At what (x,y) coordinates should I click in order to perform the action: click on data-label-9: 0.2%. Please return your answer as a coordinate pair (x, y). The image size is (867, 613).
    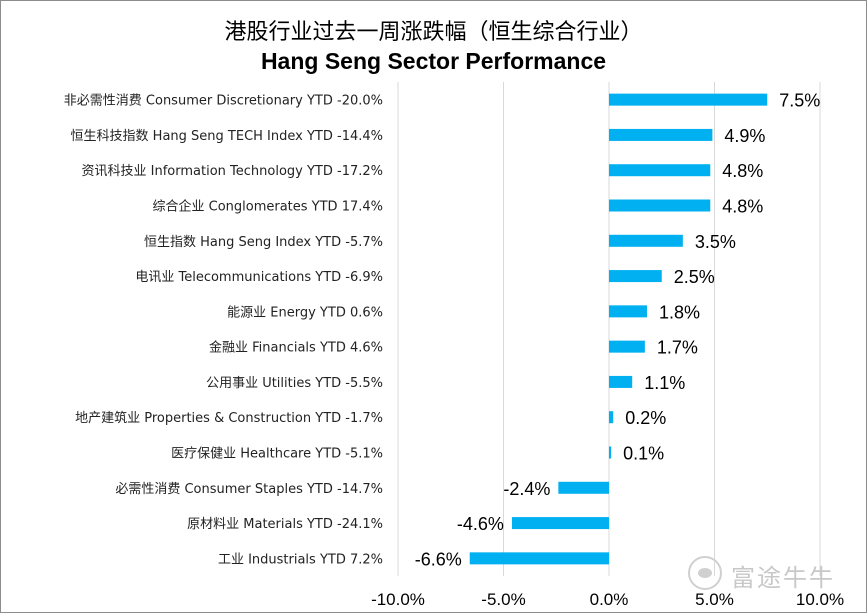
    Looking at the image, I should click on (645, 418).